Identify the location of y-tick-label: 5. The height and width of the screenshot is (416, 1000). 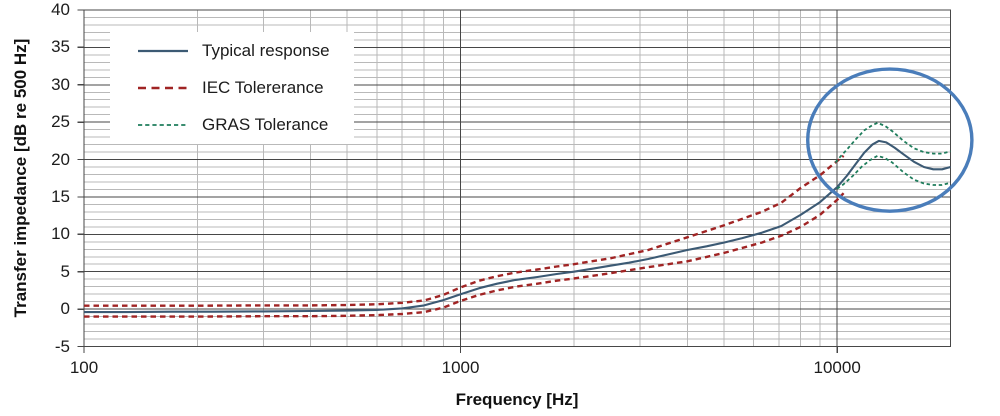
(65, 271).